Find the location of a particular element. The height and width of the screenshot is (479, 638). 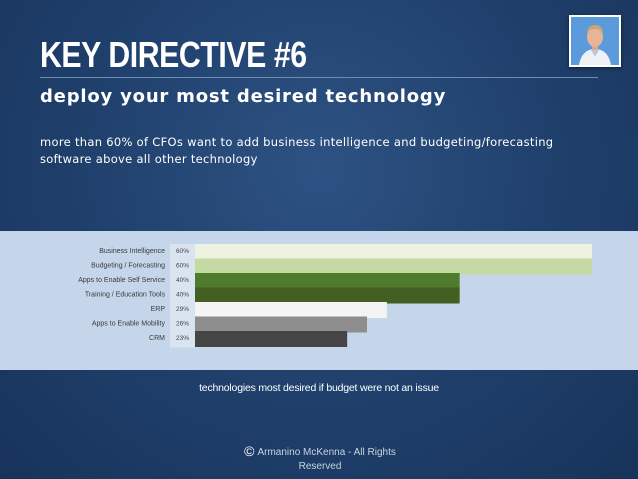

category-label-apps-to-enable-self-service: Apps to Enable Self Service is located at coordinates (121, 280).